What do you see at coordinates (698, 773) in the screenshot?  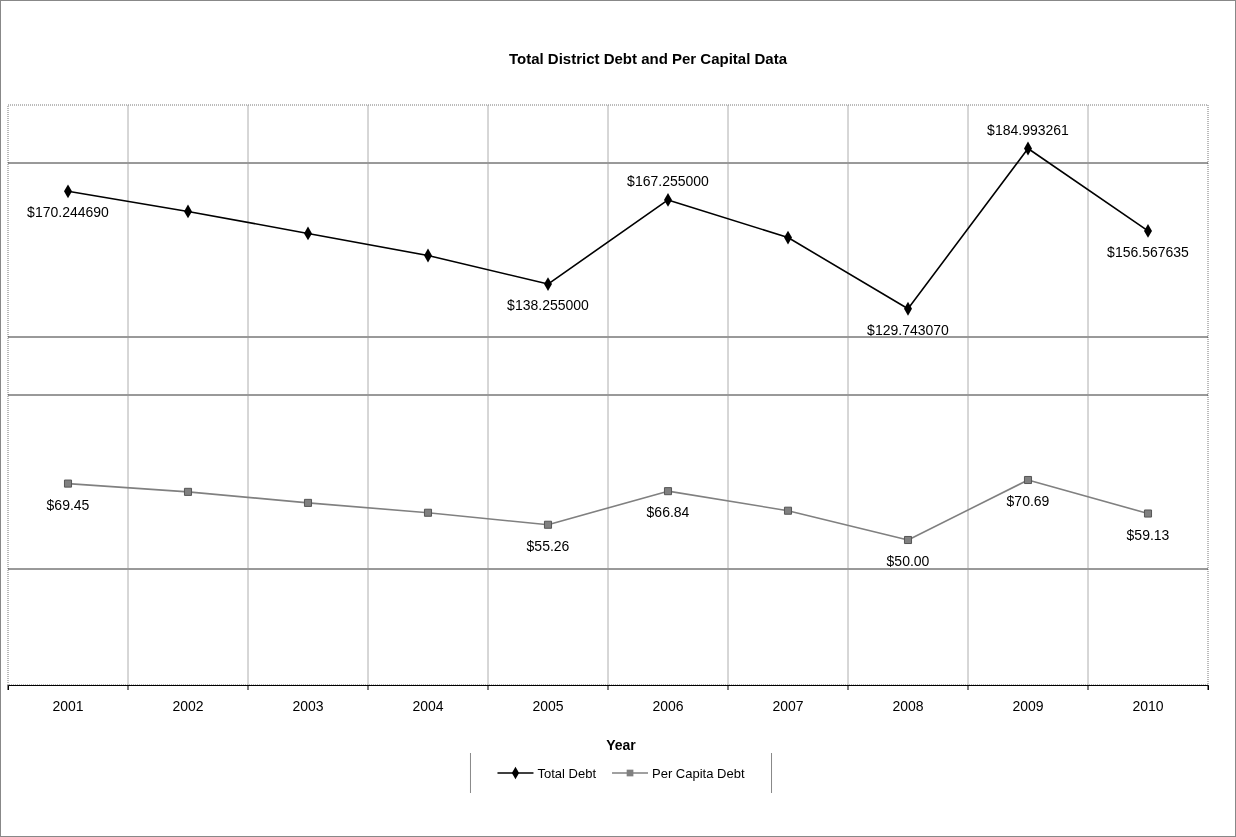 I see `legend-label: Per Capita Debt` at bounding box center [698, 773].